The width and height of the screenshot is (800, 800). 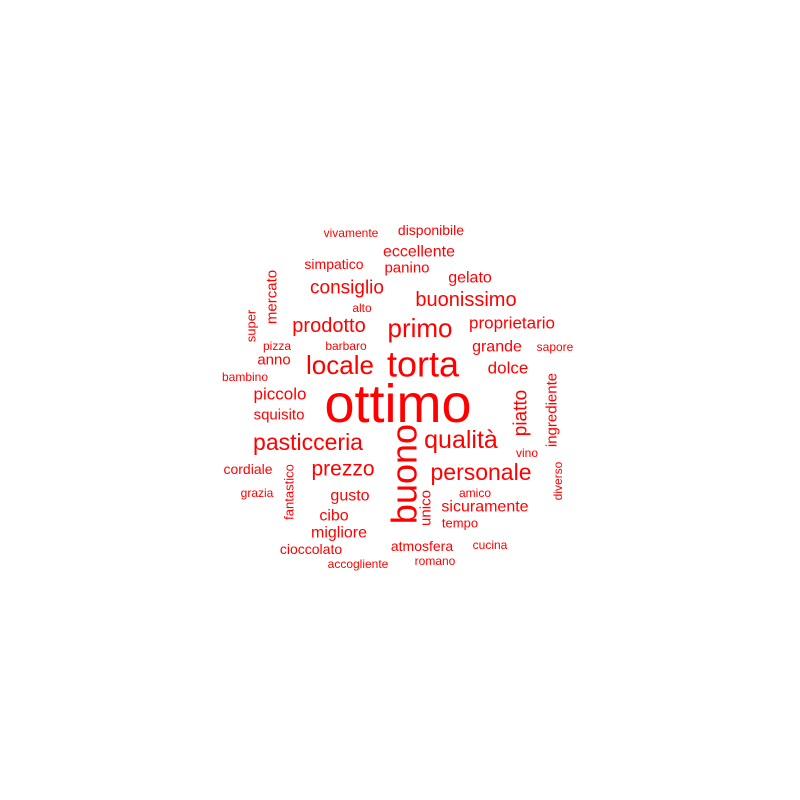 I want to click on word-anno: anno, so click(x=273, y=360).